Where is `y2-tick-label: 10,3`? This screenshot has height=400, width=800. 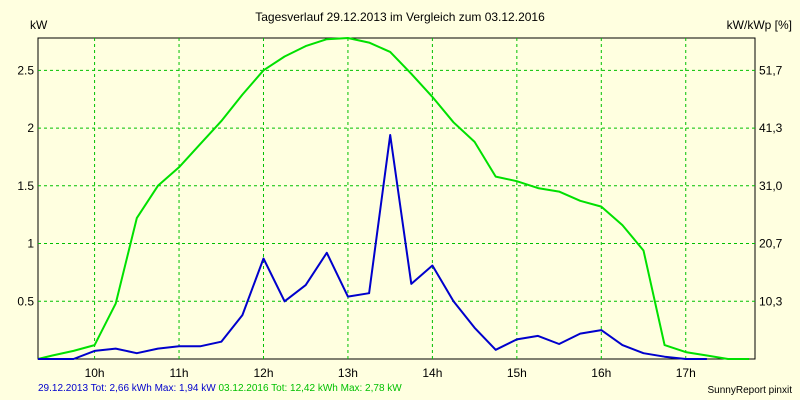 y2-tick-label: 10,3 is located at coordinates (771, 301).